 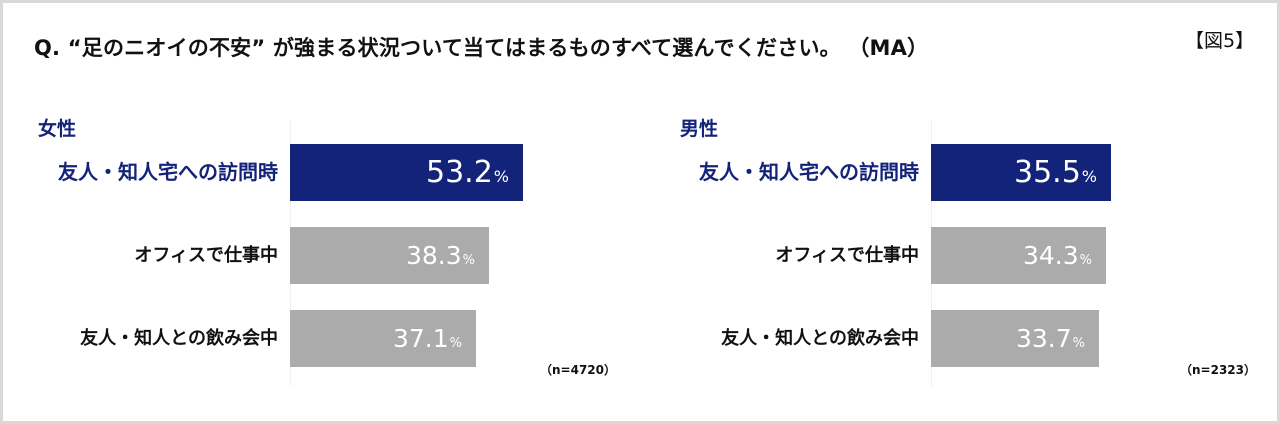 What do you see at coordinates (1050, 255) in the screenshot?
I see `value-number: 34.3` at bounding box center [1050, 255].